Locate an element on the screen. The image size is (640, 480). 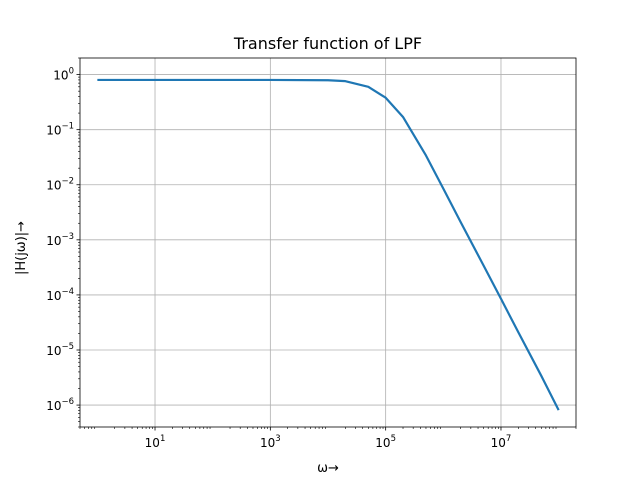
x-tick-label: 10³ is located at coordinates (270, 442).